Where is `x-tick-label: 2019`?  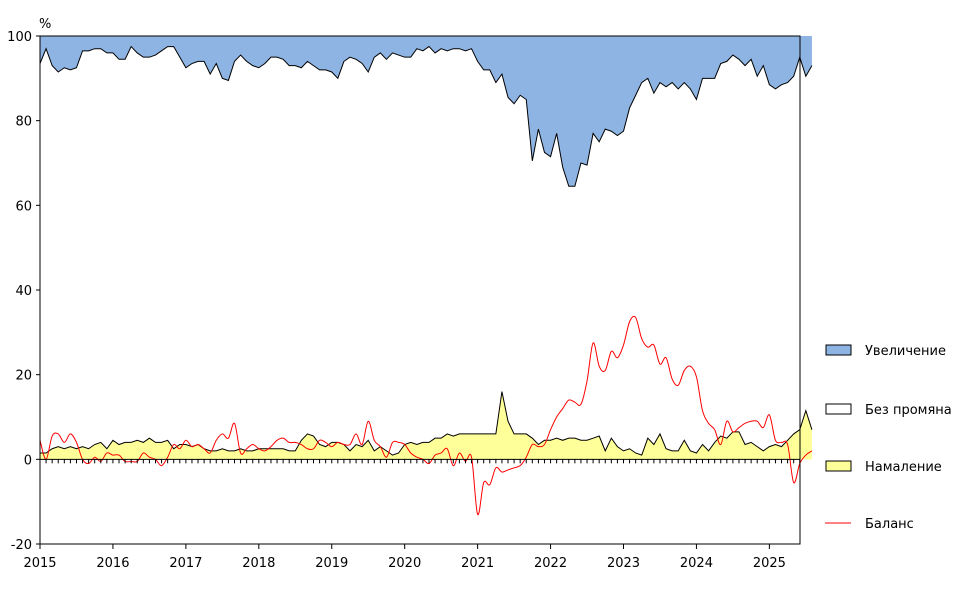 x-tick-label: 2019 is located at coordinates (331, 563).